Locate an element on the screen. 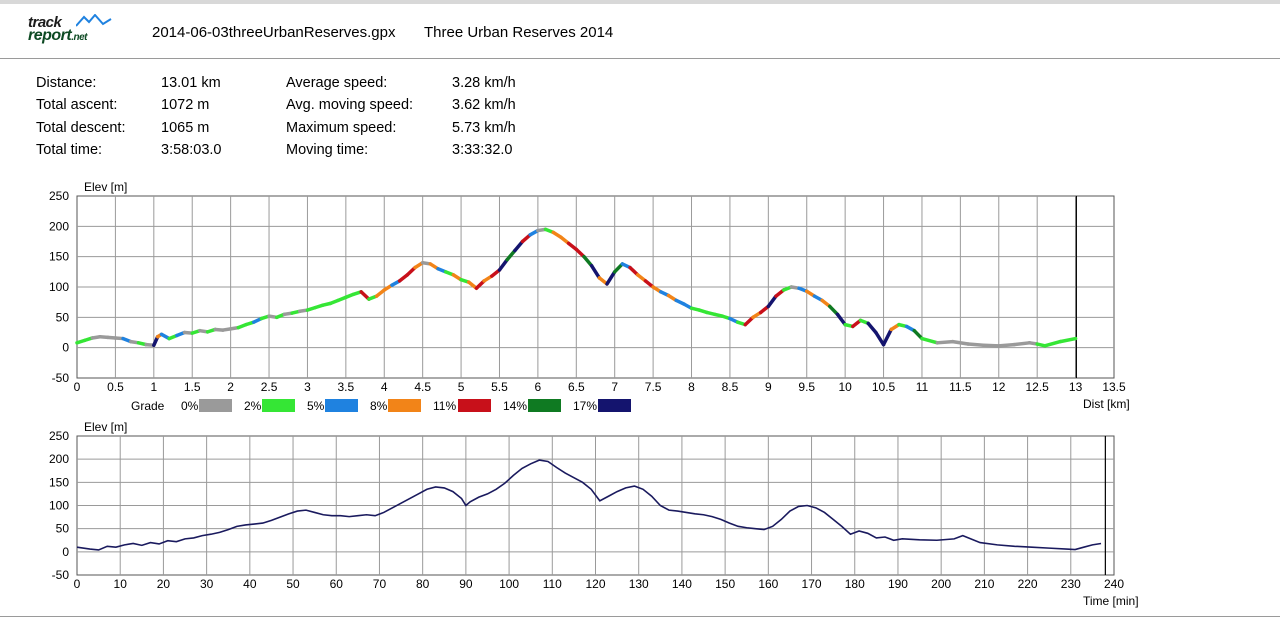 This screenshot has height=620, width=1280. x-tick-label: 5 is located at coordinates (461, 387).